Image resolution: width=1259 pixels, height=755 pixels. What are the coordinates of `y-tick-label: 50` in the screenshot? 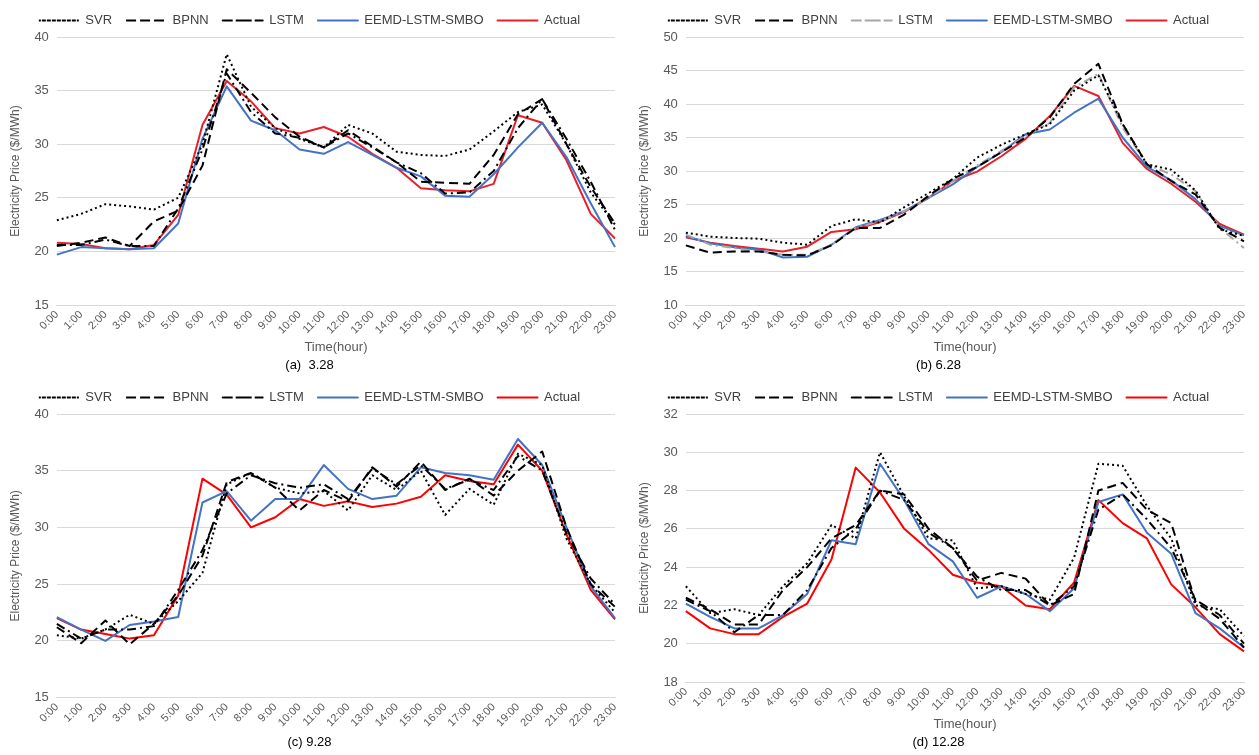 It's located at (670, 36).